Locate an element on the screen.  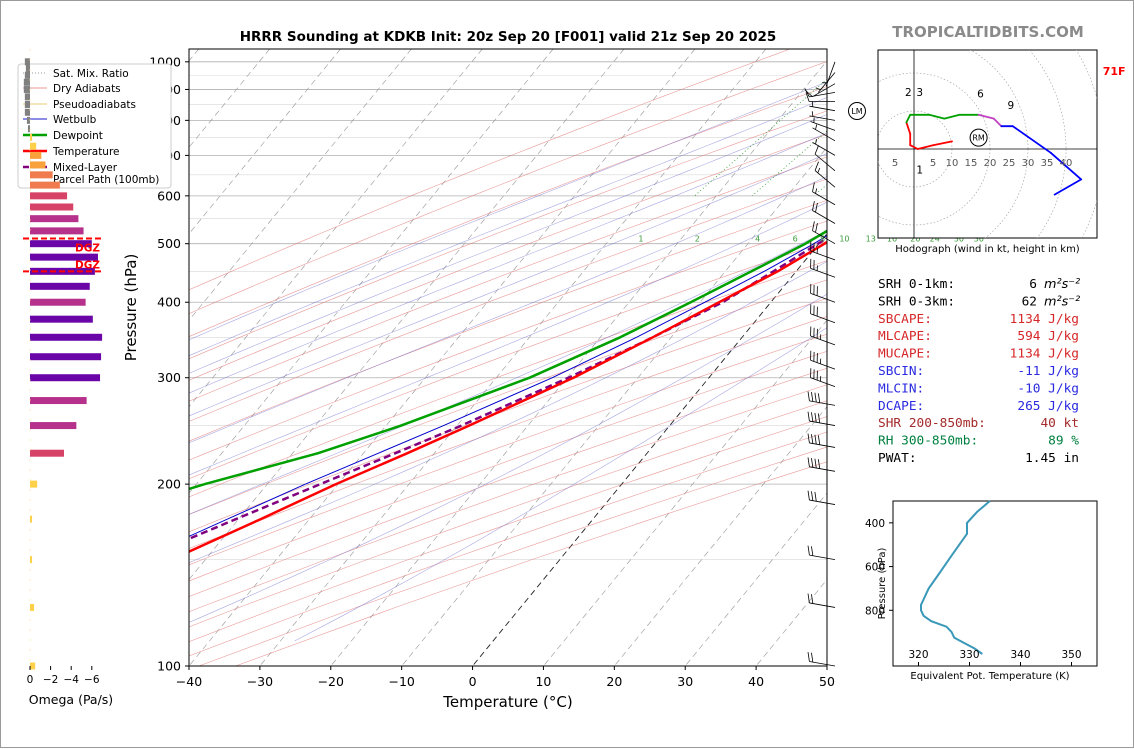
y-tick-label: 600 is located at coordinates (169, 195).